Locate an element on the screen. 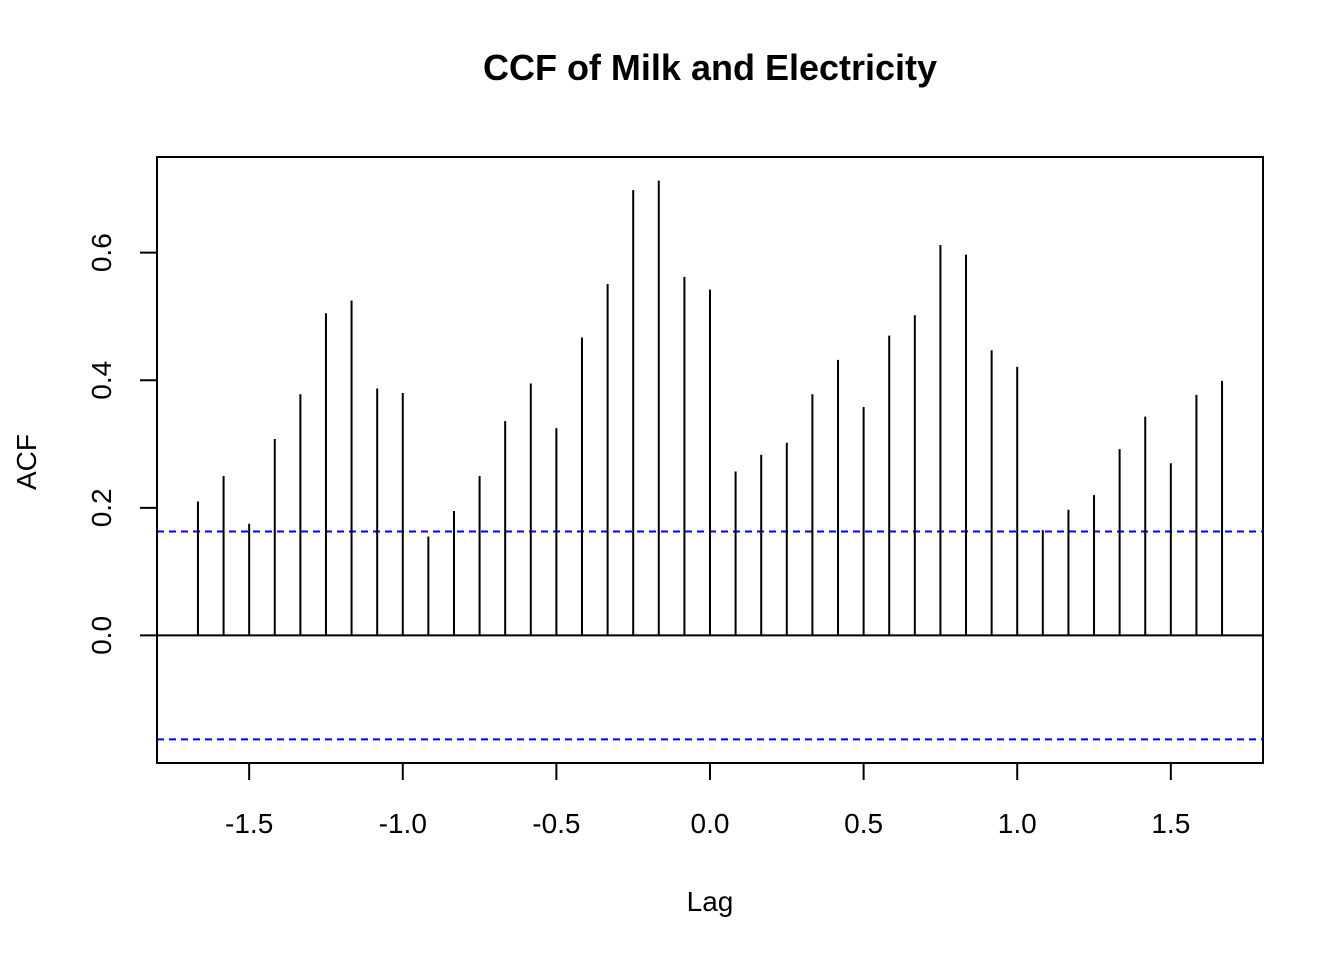 The width and height of the screenshot is (1344, 965). x-tick-label: 1.5 is located at coordinates (1170, 823).